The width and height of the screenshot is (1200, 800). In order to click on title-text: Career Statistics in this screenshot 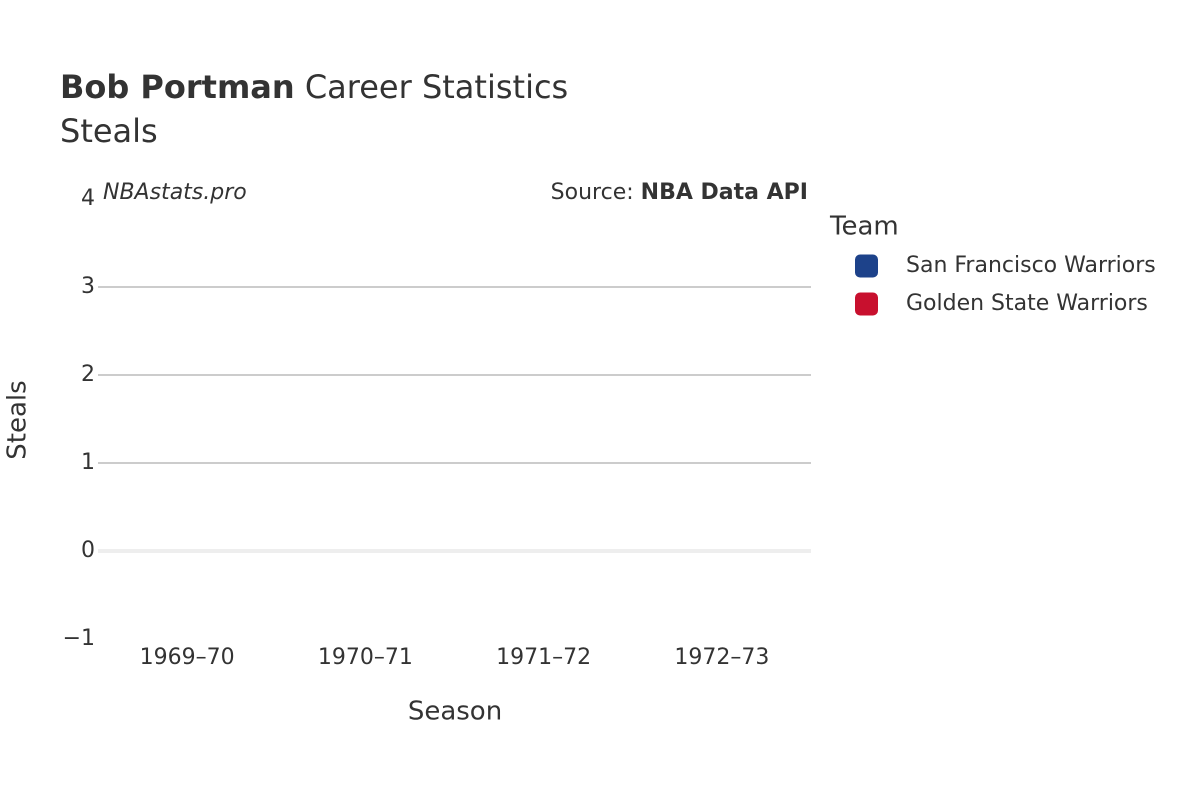, I will do `click(436, 87)`.